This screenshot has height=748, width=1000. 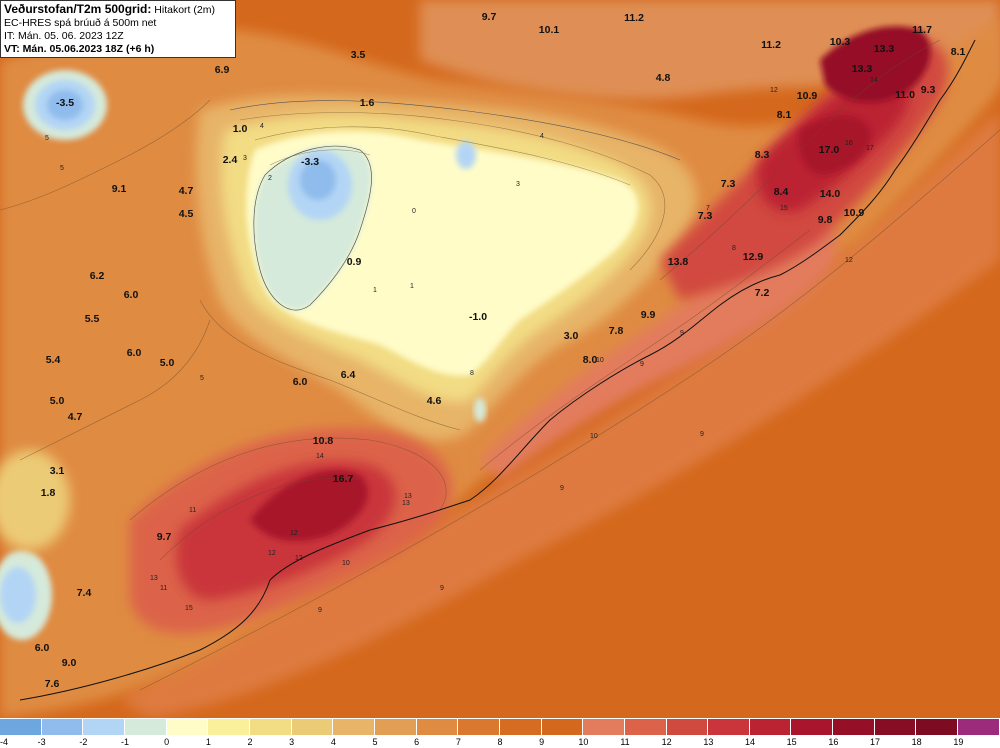 What do you see at coordinates (916, 742) in the screenshot?
I see `legend-tick-label: 18` at bounding box center [916, 742].